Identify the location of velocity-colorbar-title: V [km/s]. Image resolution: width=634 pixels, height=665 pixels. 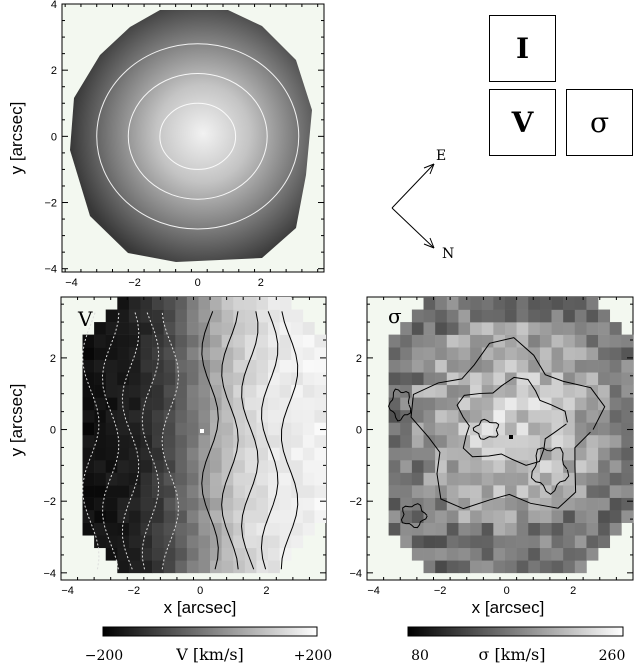
(209, 654).